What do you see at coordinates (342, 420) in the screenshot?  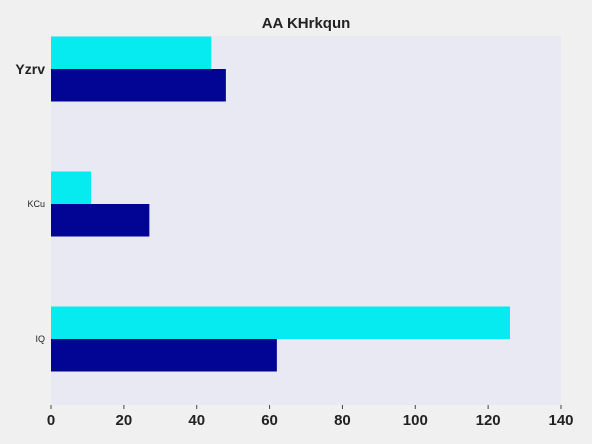 I see `x-tick-label-80: 80` at bounding box center [342, 420].